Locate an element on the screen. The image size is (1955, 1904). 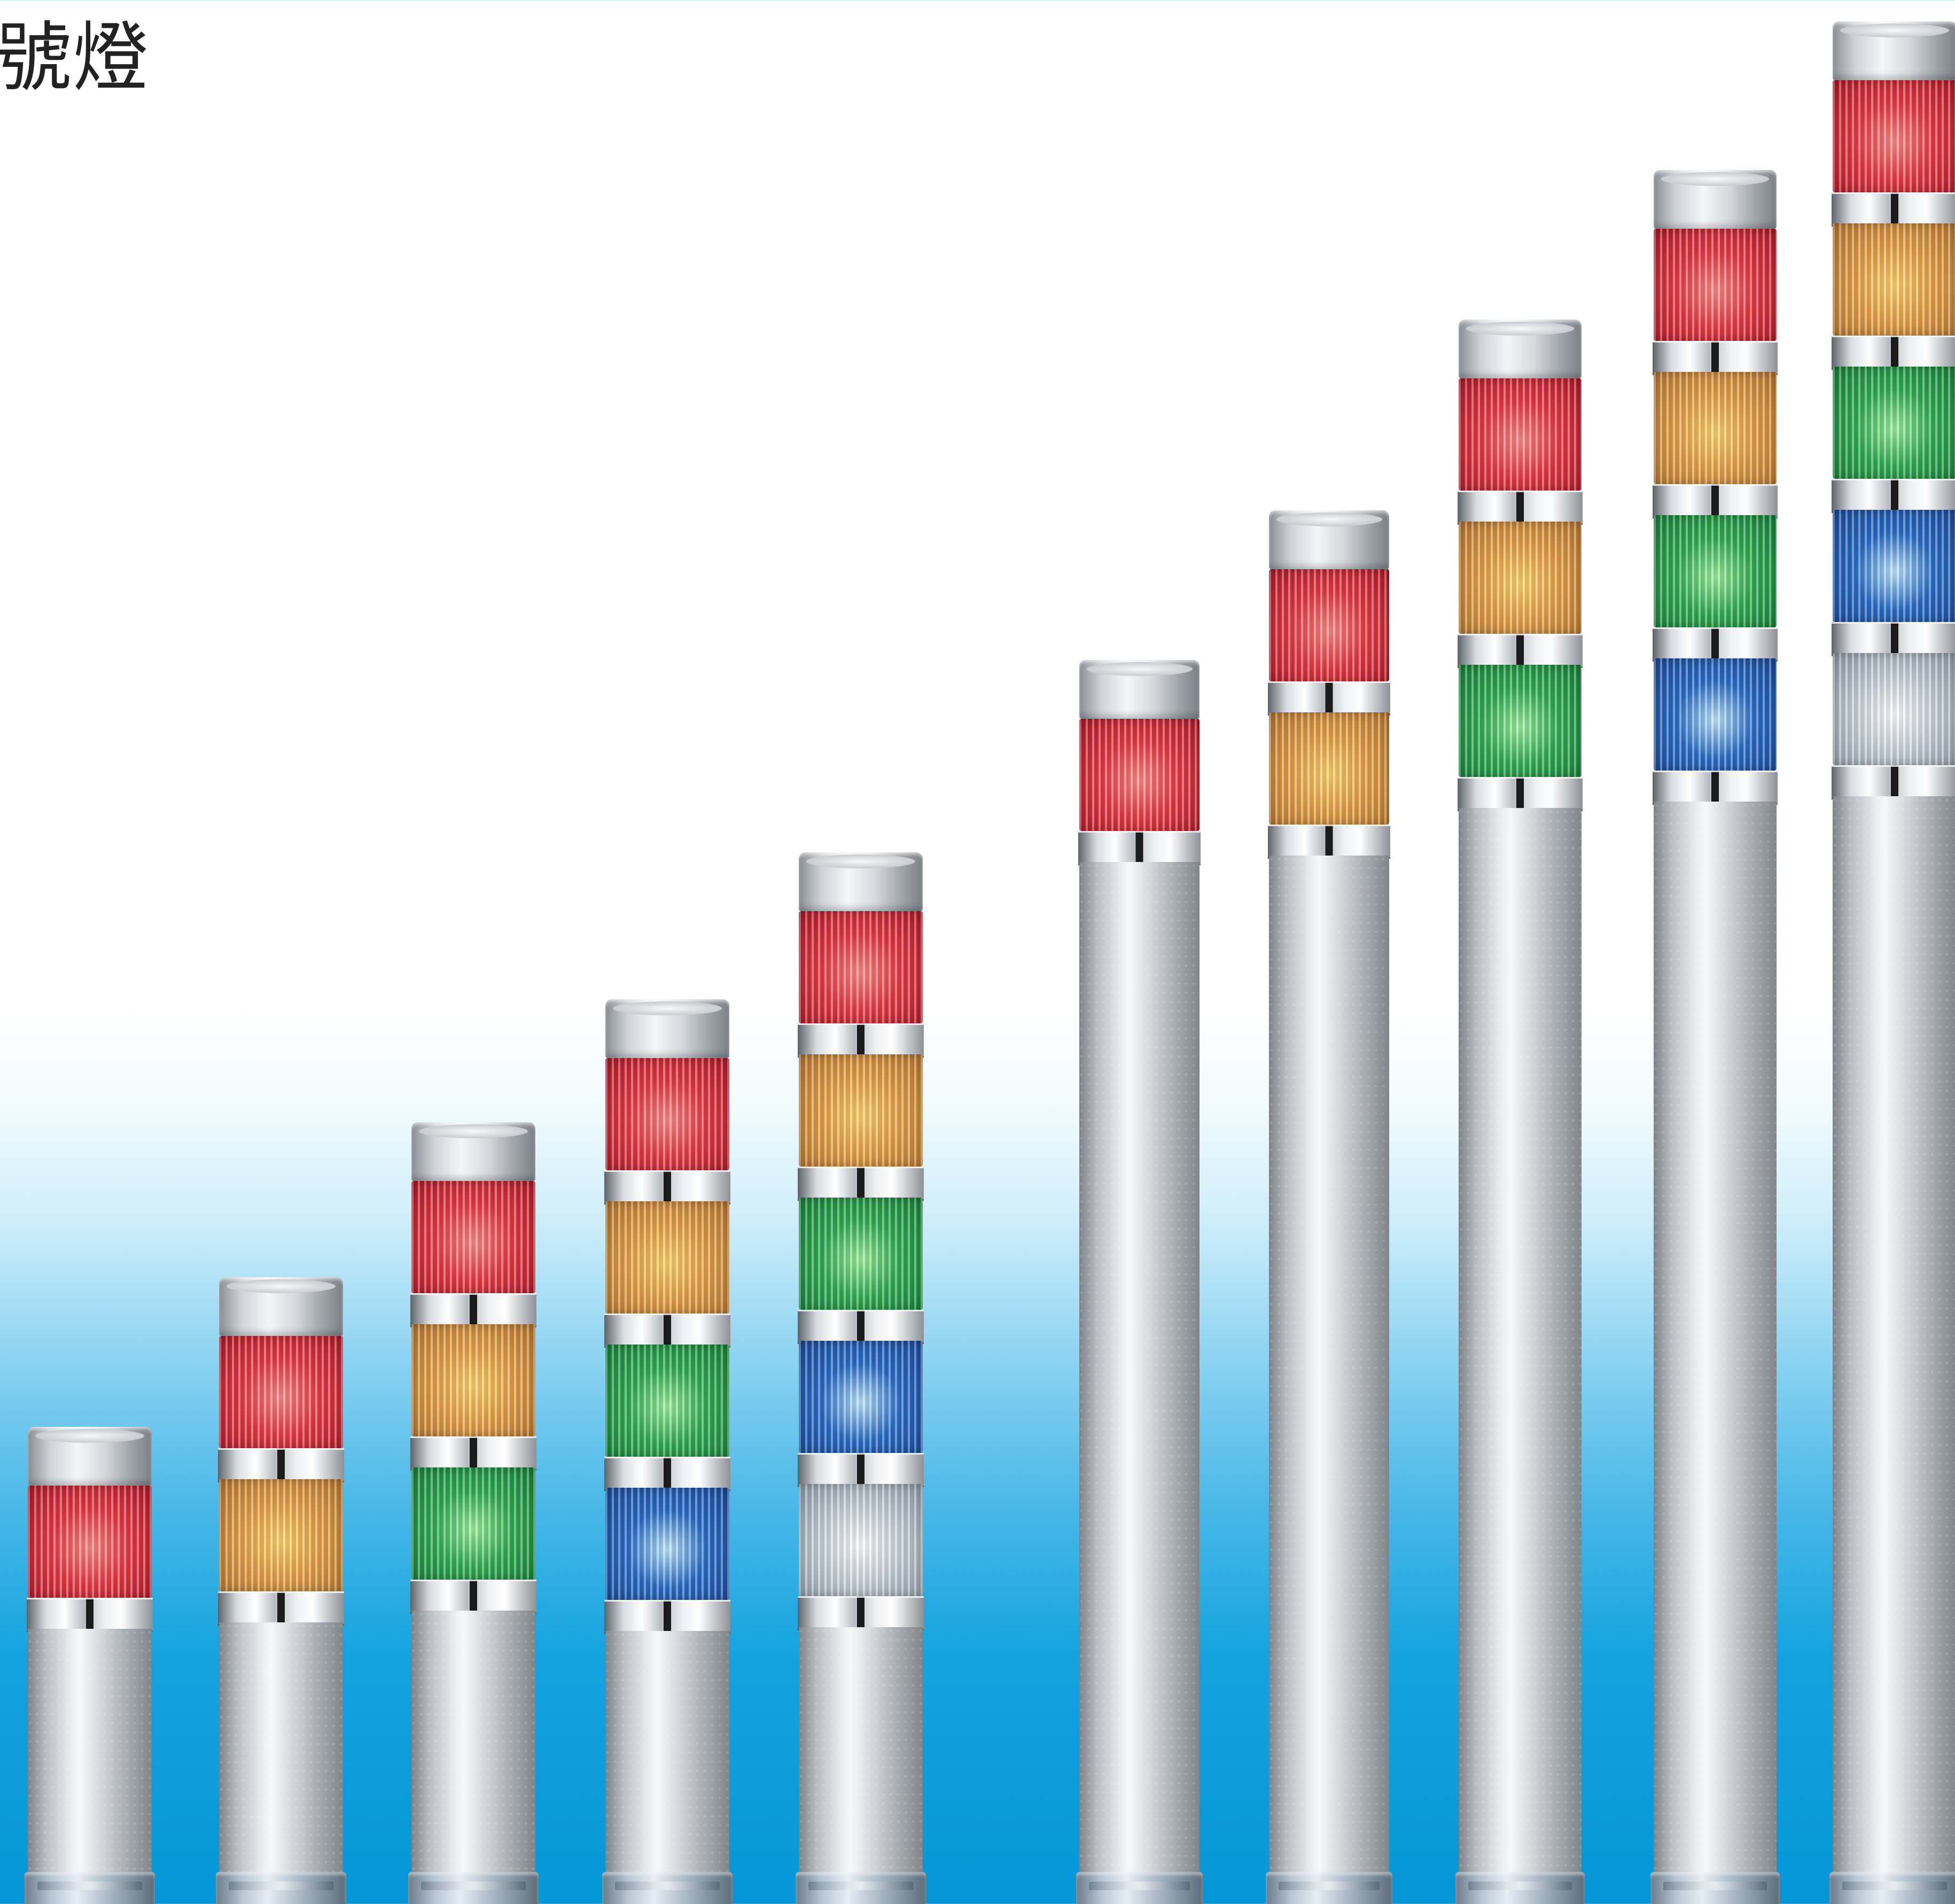
tower-2-tier is located at coordinates (281, 1590).